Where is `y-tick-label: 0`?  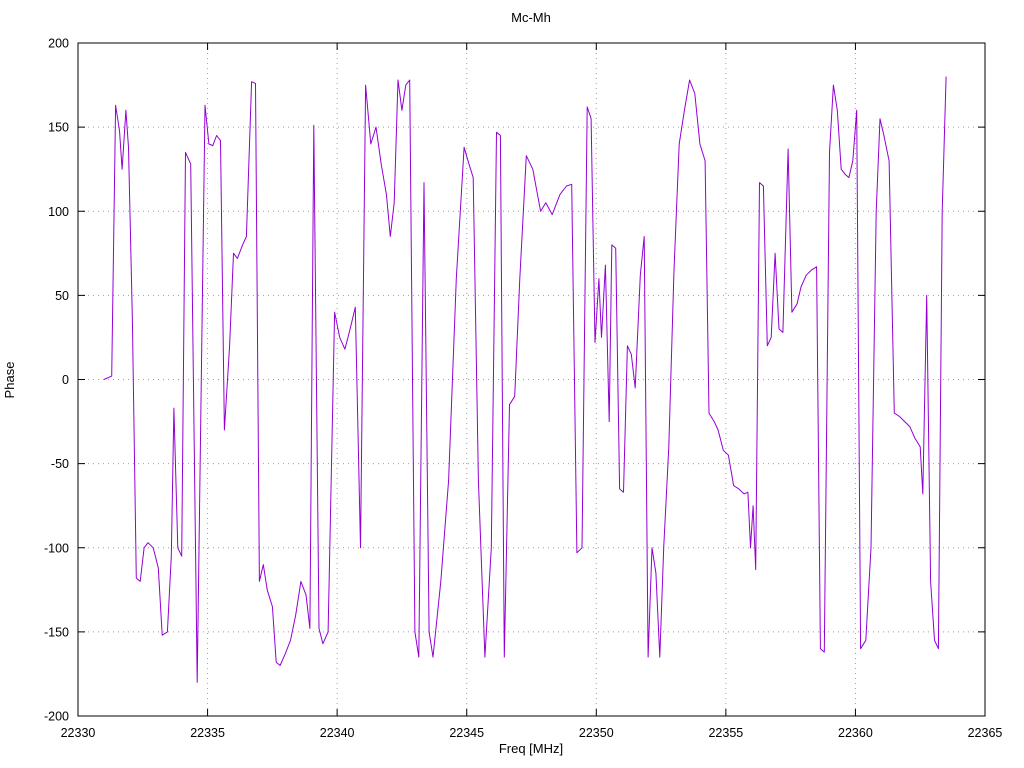 y-tick-label: 0 is located at coordinates (65, 380).